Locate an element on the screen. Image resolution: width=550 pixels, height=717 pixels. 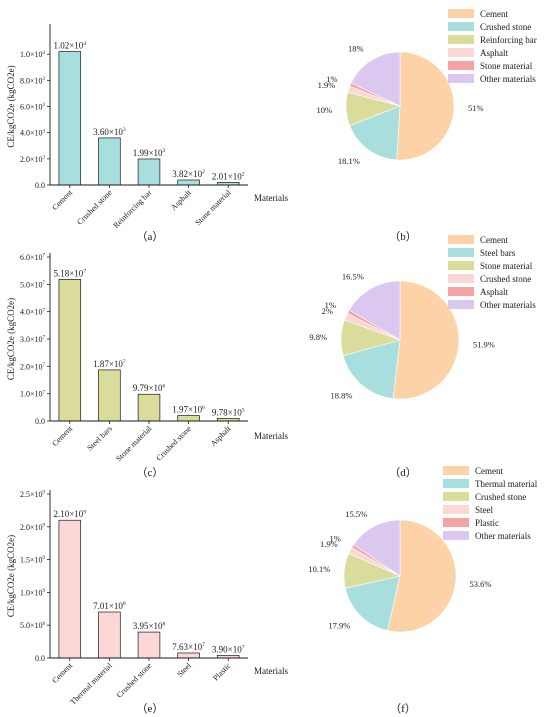
bar-value-label-base: 7.01×10 is located at coordinates (108, 606).